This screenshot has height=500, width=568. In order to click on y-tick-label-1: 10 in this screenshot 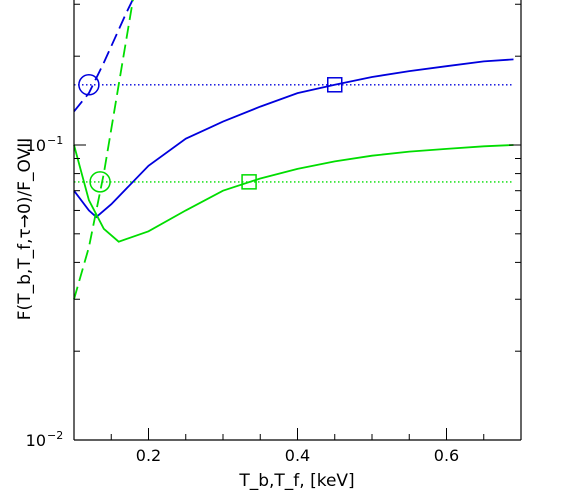, I will do `click(36, 145)`.